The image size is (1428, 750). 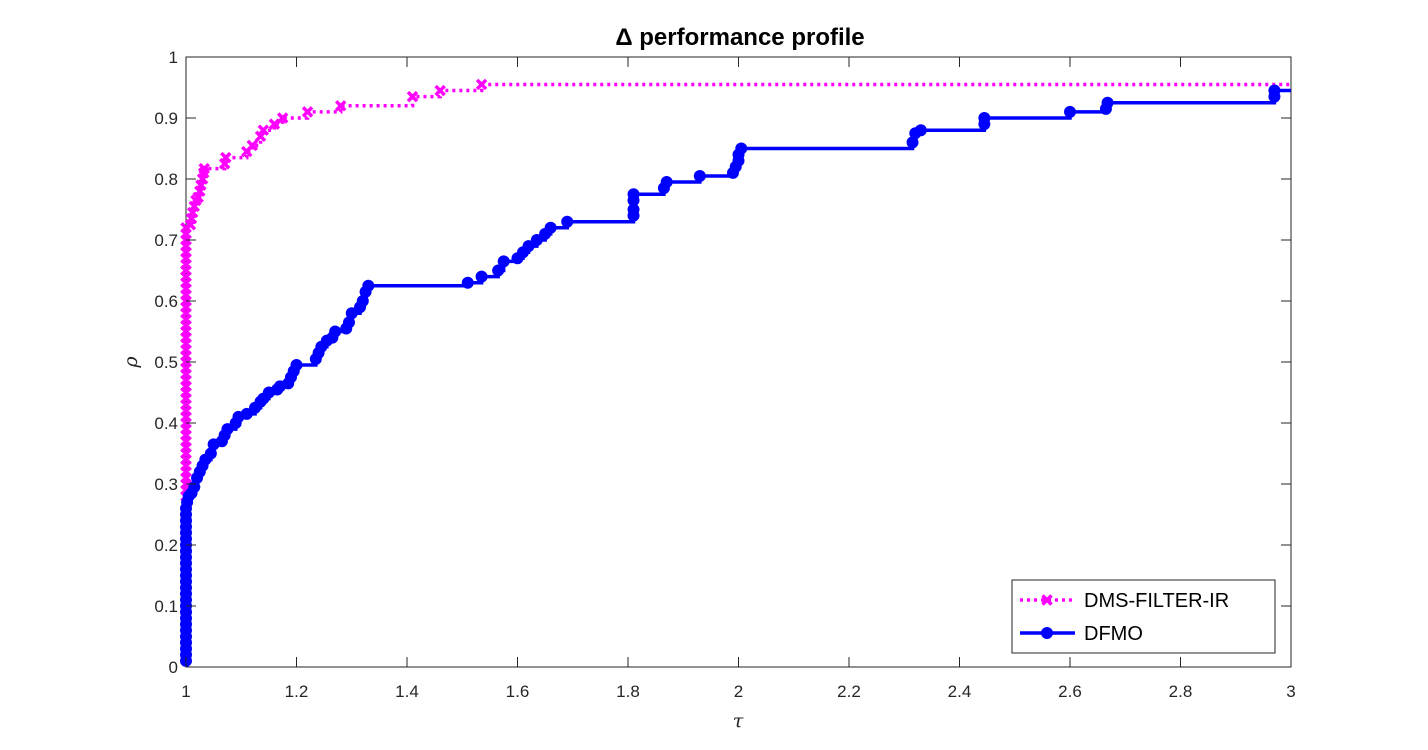 What do you see at coordinates (297, 691) in the screenshot?
I see `x-tick-label: 1.2` at bounding box center [297, 691].